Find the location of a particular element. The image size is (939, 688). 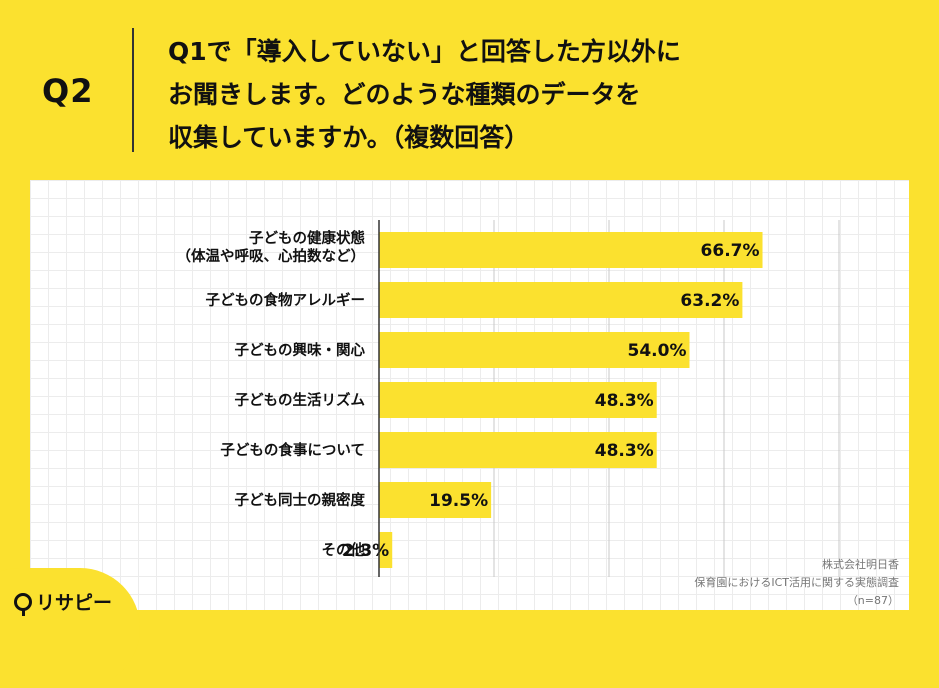

value-label-3: 48.3% is located at coordinates (624, 401).